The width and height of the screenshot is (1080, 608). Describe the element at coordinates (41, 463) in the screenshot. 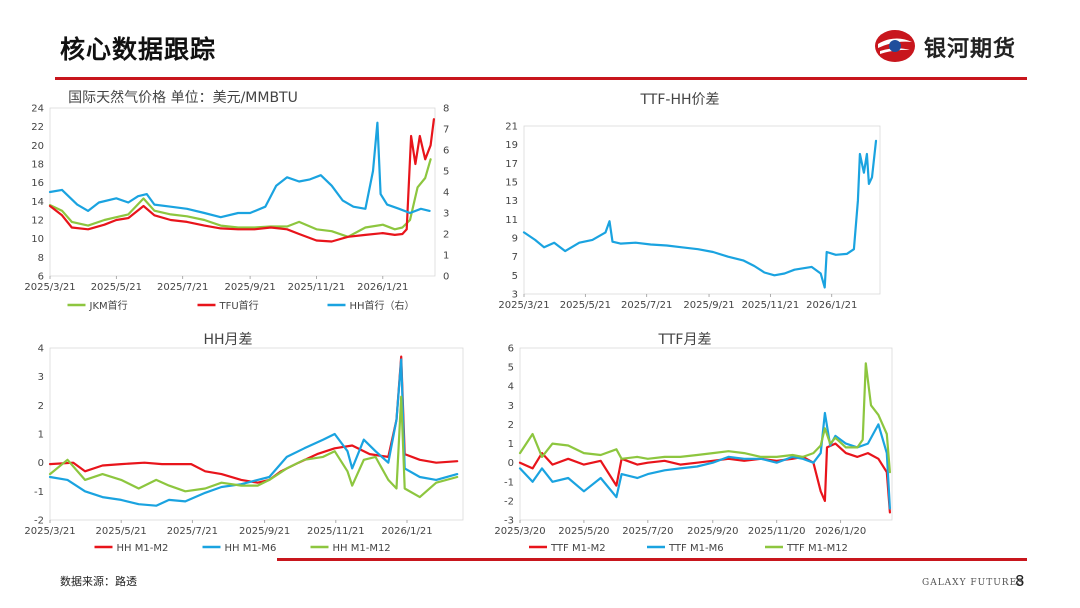

I see `hhspread-ytick-label: 0` at that location.